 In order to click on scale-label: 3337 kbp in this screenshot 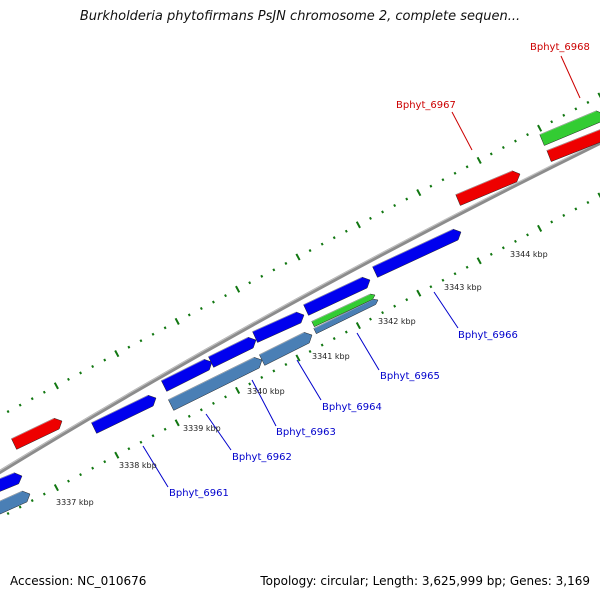, I will do `click(75, 502)`.